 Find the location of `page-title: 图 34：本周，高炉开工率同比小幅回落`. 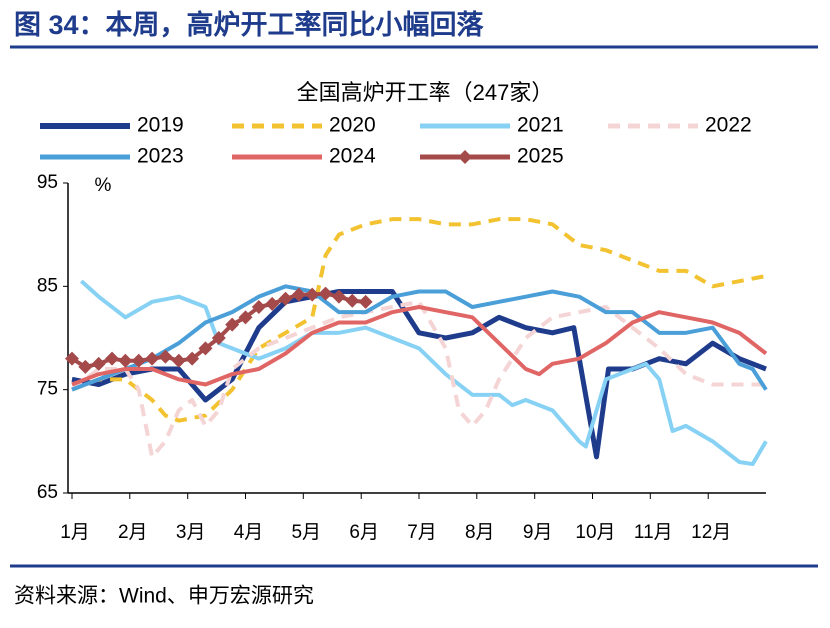

page-title: 图 34：本周，高炉开工率同比小幅回落 is located at coordinates (249, 24).